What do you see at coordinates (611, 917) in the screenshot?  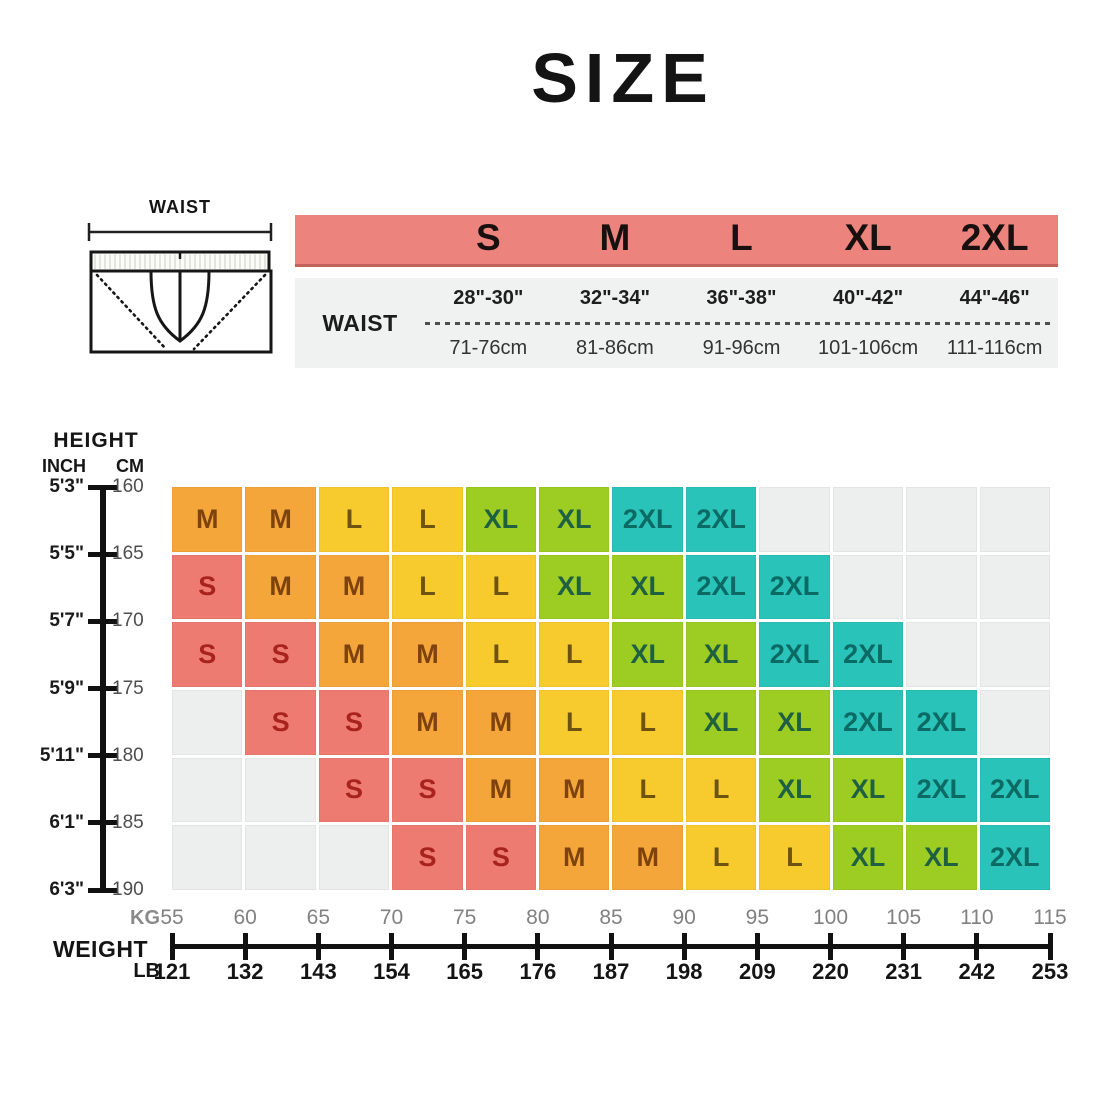 I see `weight-kg-label: 85` at bounding box center [611, 917].